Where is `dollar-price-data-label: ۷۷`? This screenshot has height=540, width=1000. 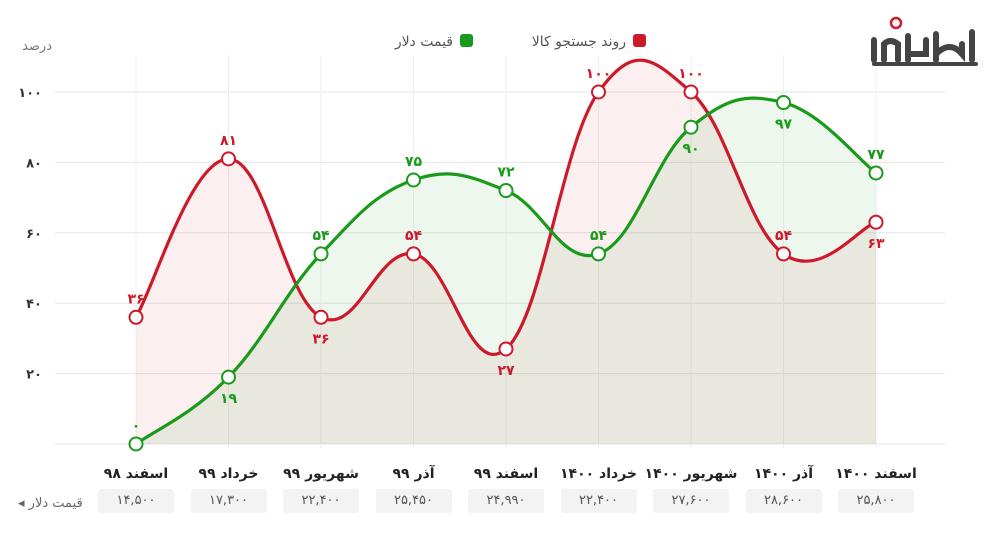 dollar-price-data-label: ۷۷ is located at coordinates (876, 155).